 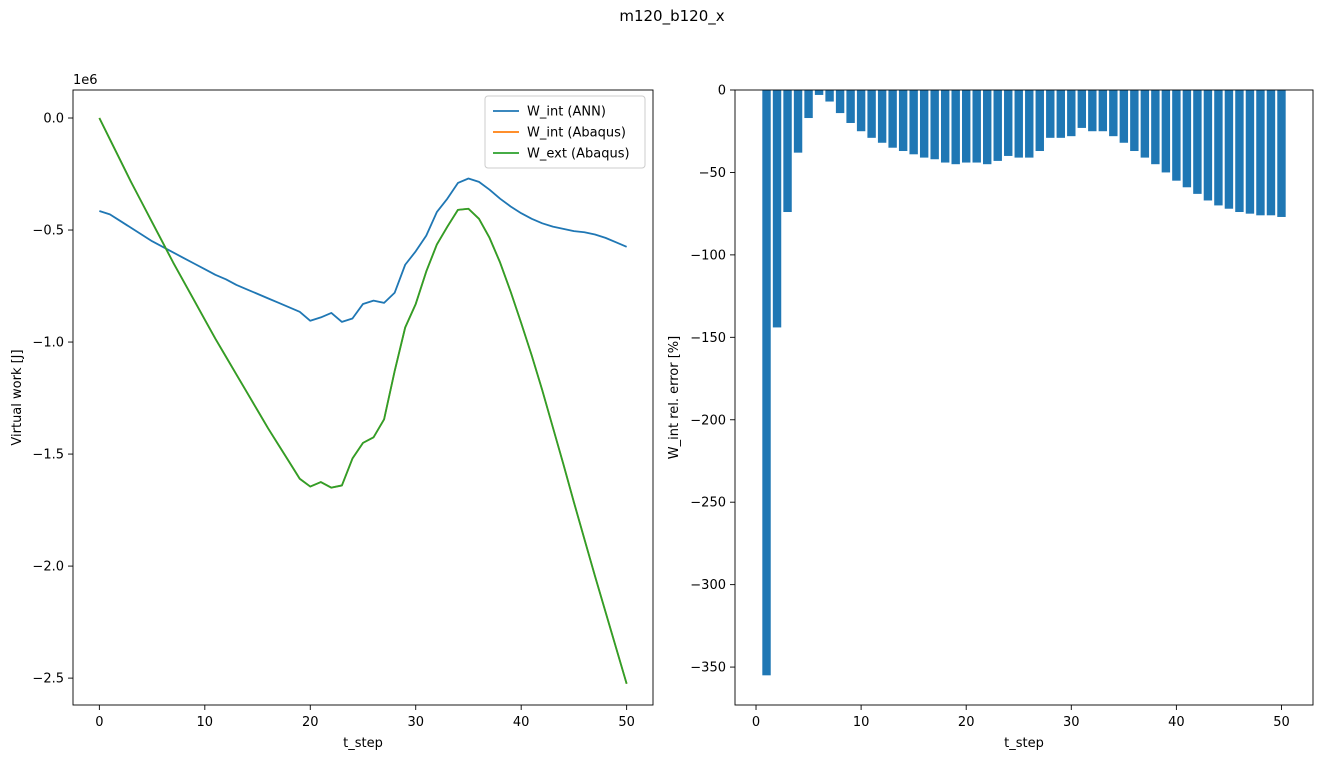 I want to click on y-tick-label: −2.5, so click(x=48, y=679).